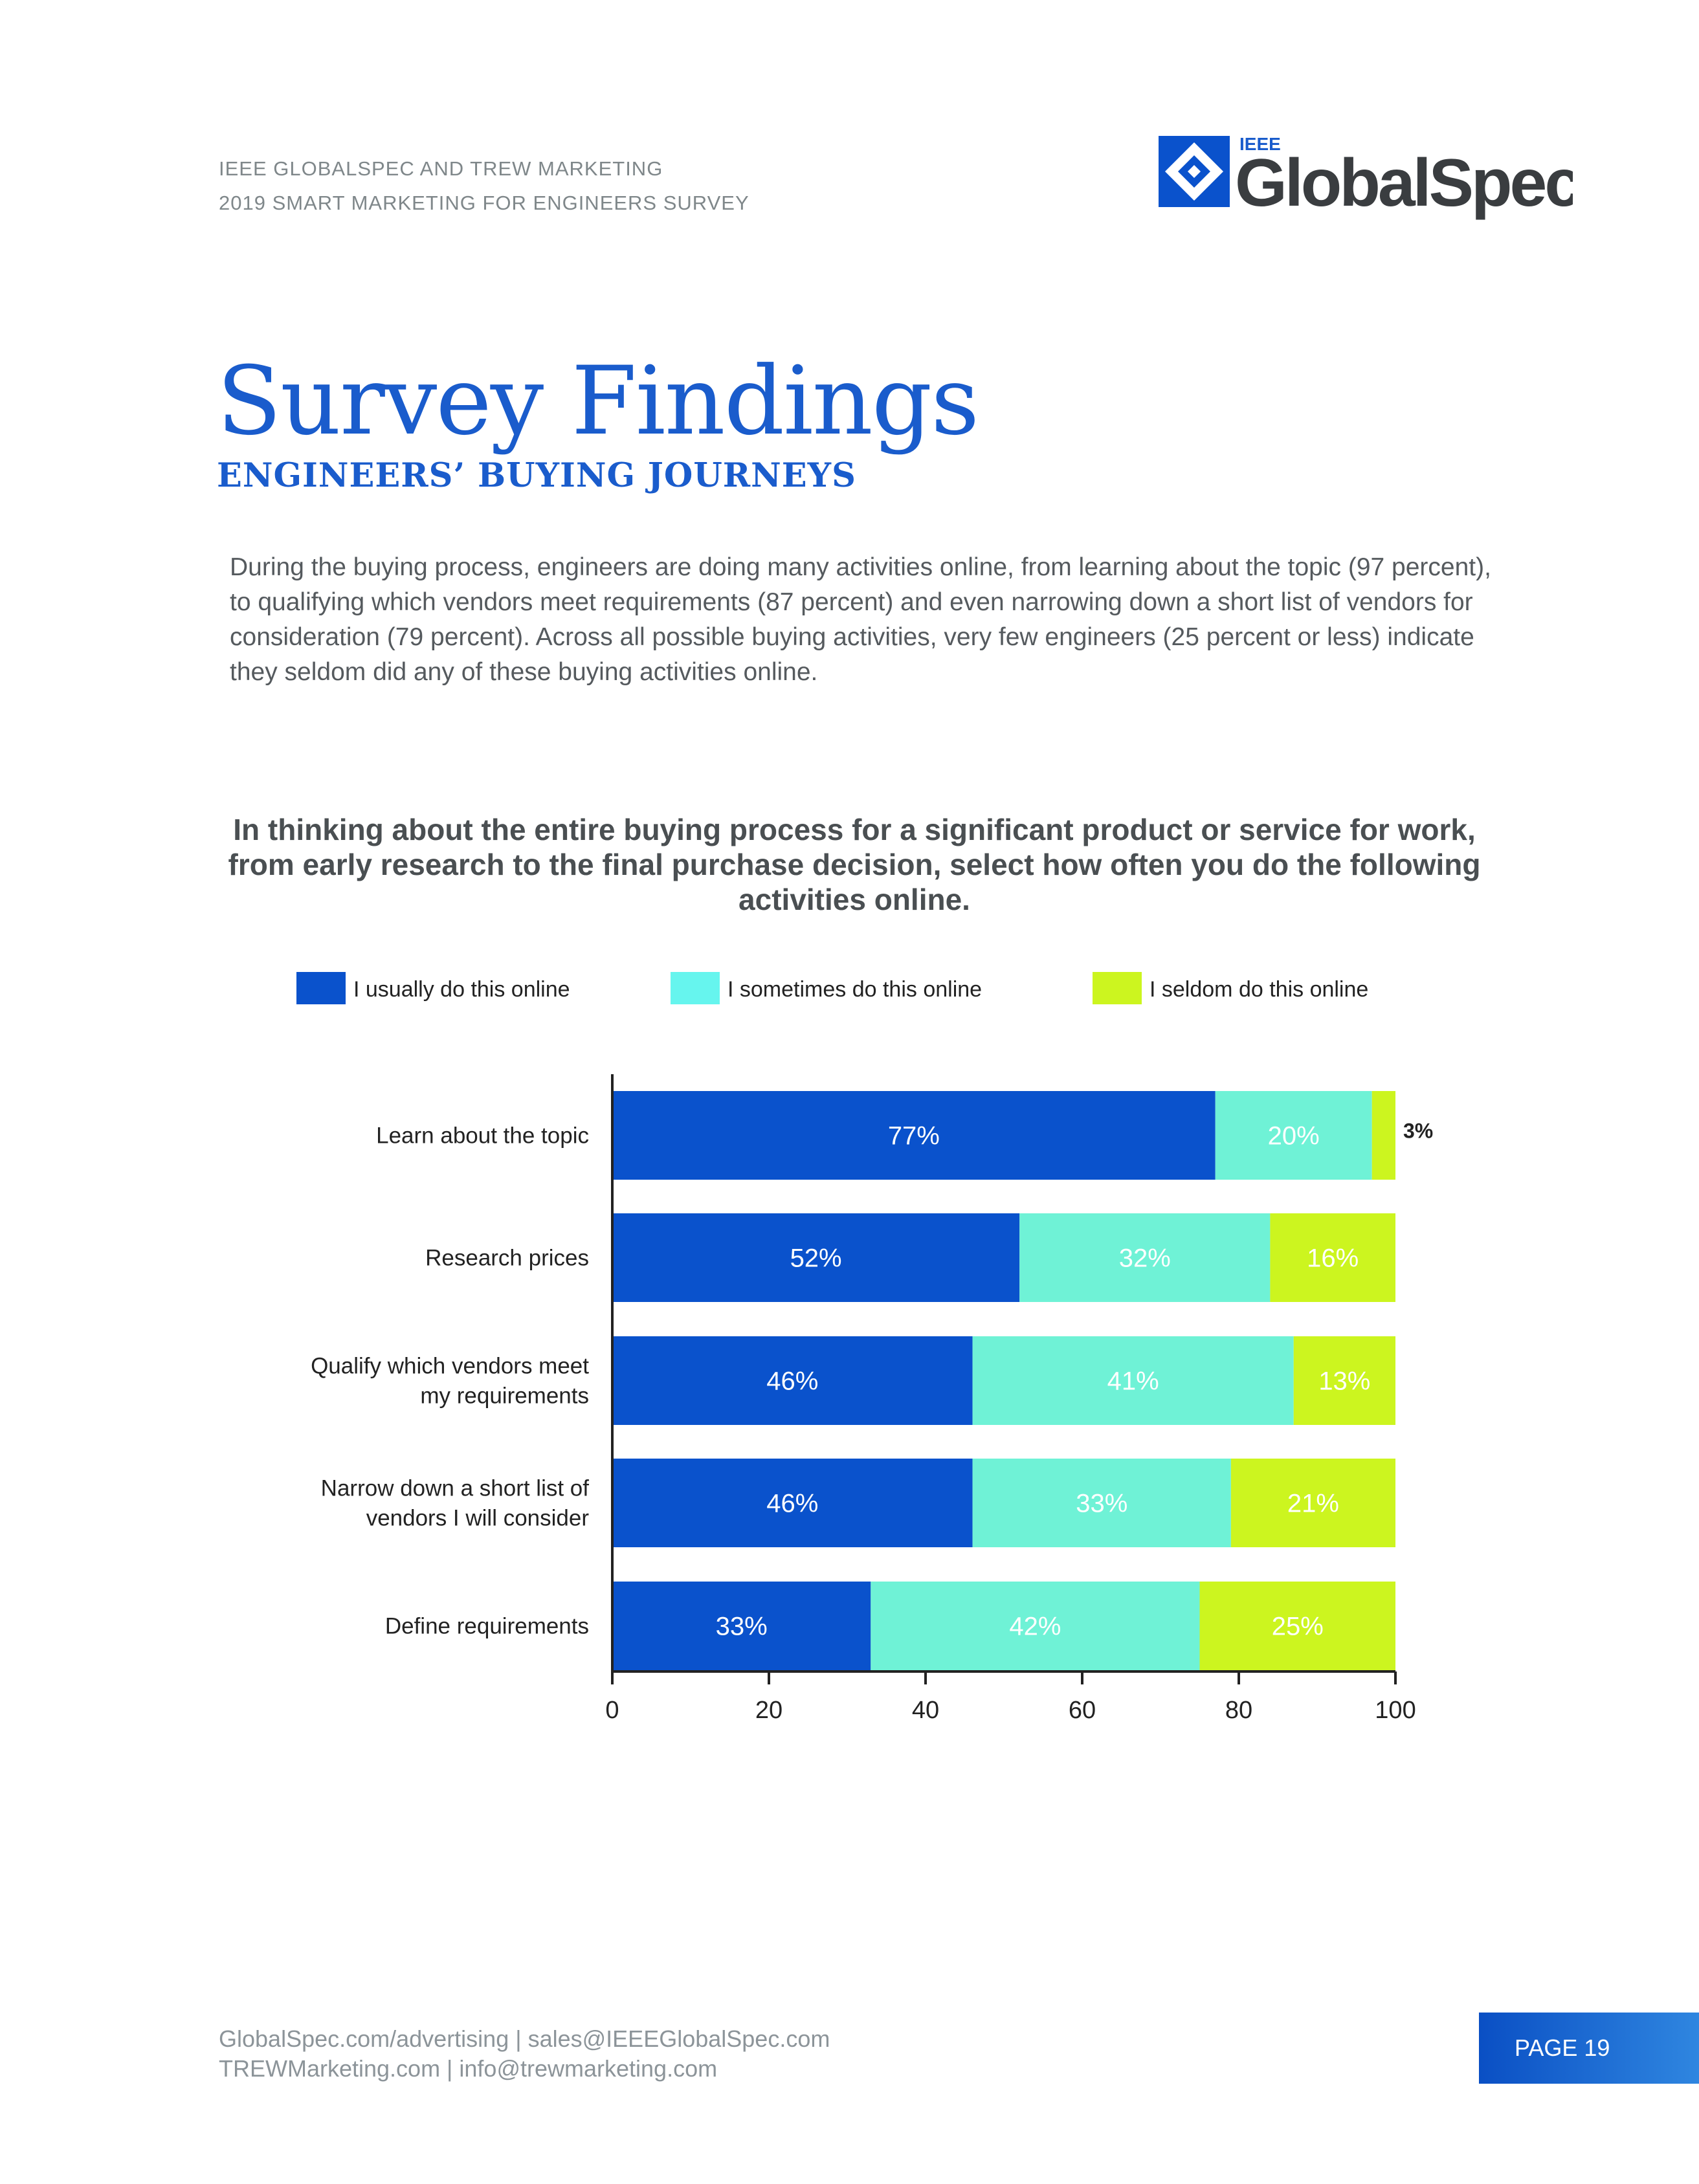  What do you see at coordinates (450, 1366) in the screenshot?
I see `category-label-3-line-1: Qualify which vendors meet` at bounding box center [450, 1366].